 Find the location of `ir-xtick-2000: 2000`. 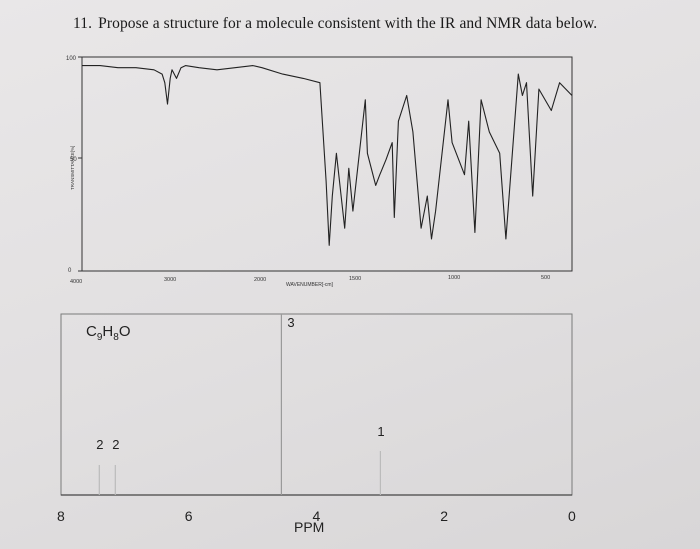

ir-xtick-2000: 2000 is located at coordinates (260, 280).